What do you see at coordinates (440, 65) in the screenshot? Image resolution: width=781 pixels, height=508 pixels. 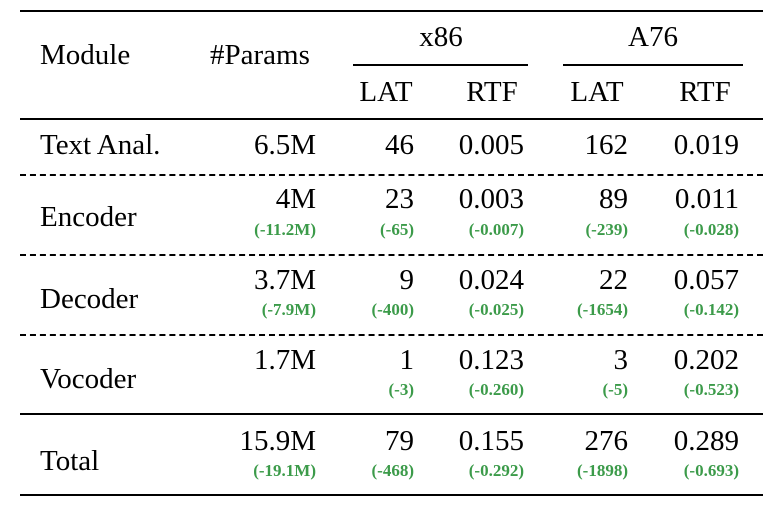 I see `x86-group-rule` at bounding box center [440, 65].